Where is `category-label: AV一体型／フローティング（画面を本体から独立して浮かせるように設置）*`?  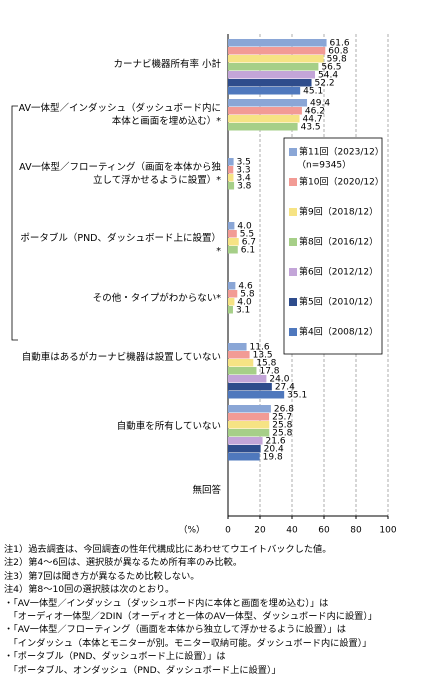 category-label: AV一体型／フローティング（画面を本体から独立して浮かせるように設置）* is located at coordinates (120, 174).